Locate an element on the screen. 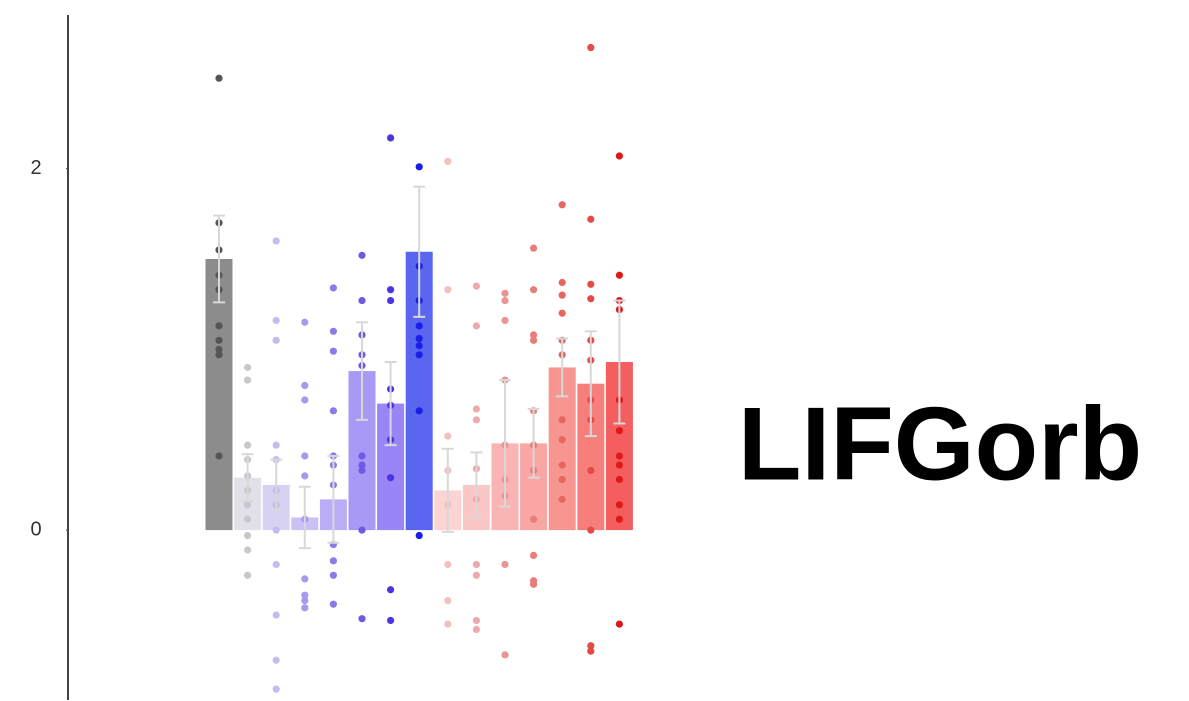  chart-title: LIFGorb is located at coordinates (940, 444).